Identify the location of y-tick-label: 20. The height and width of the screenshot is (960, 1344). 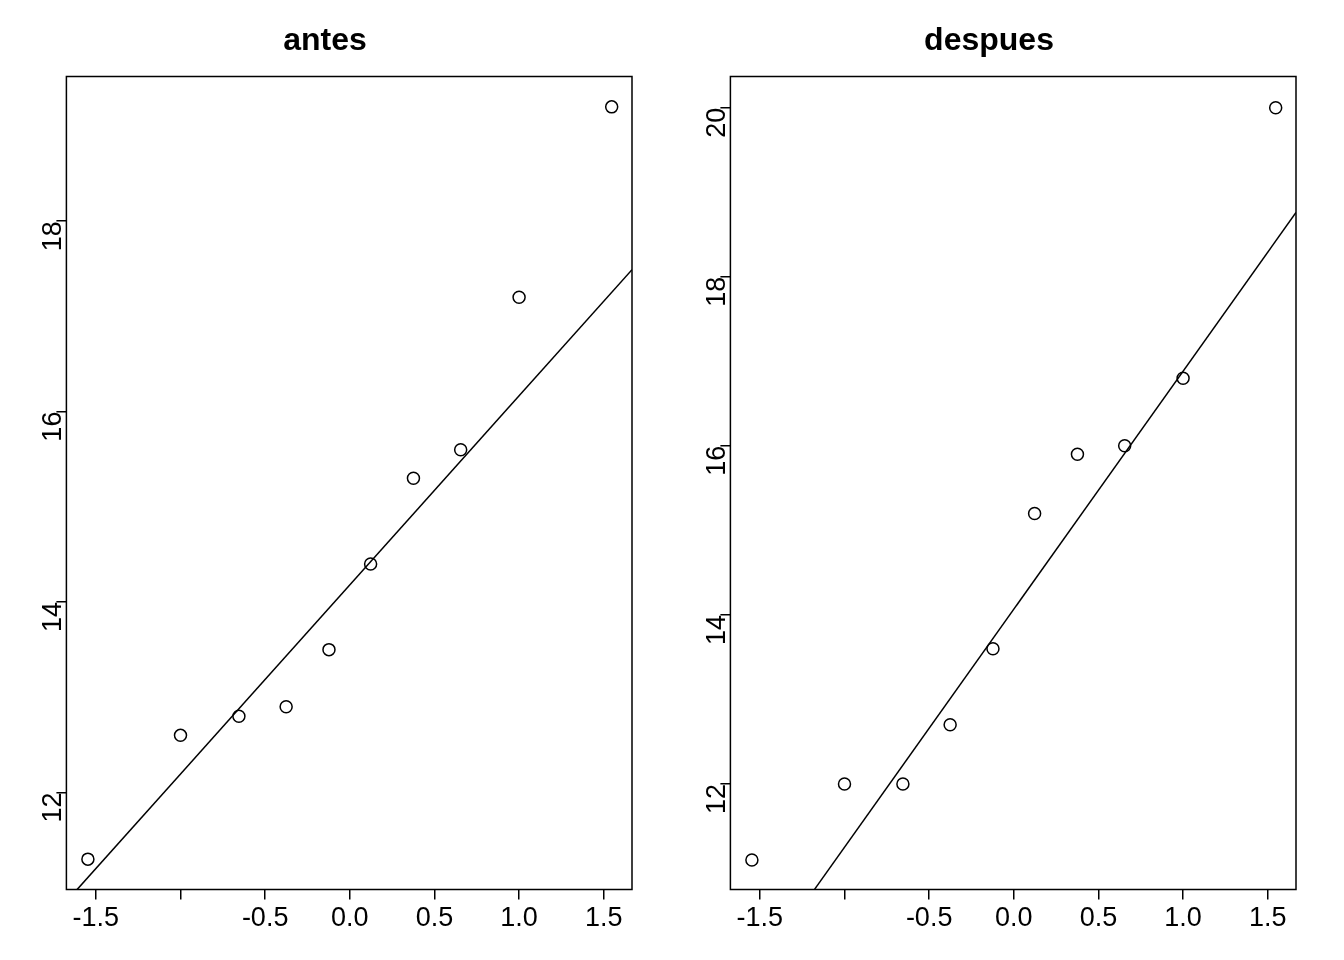
(715, 122).